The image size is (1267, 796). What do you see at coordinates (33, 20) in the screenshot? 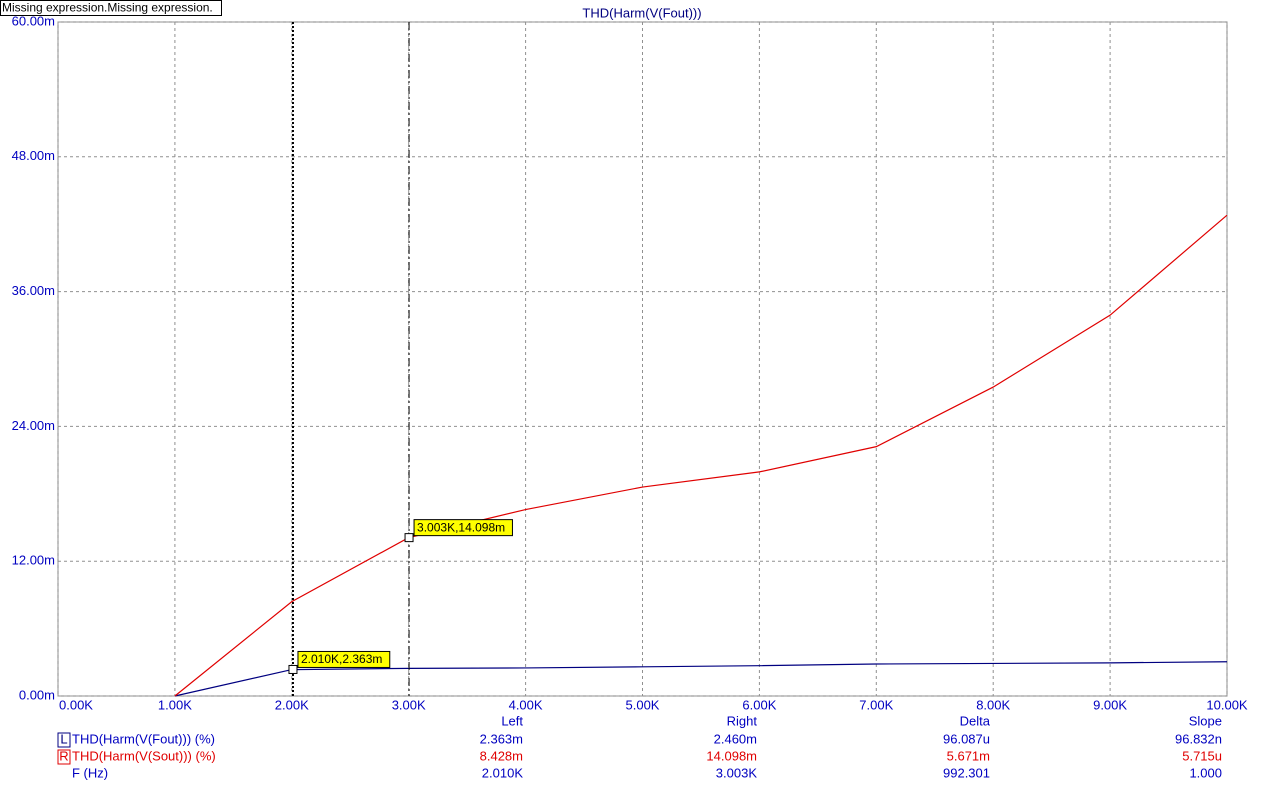
I see `y-tick-label: 60.00m` at bounding box center [33, 20].